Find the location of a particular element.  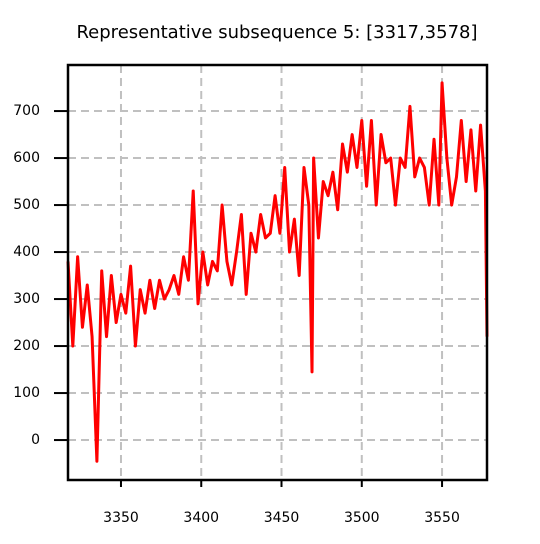

y-tick-label: 300 is located at coordinates (26, 299).